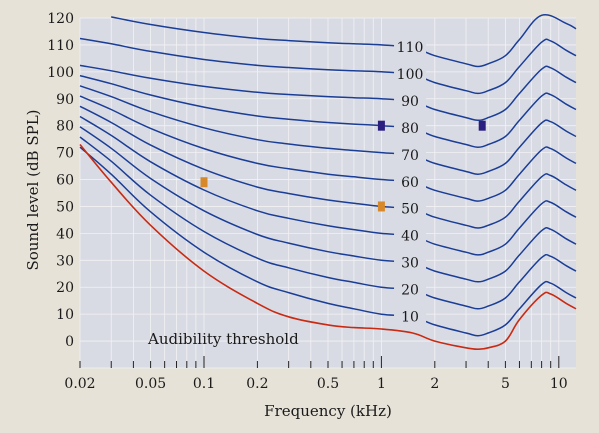 This screenshot has height=433, width=599. I want to click on x-tick-label: 0.05, so click(150, 384).